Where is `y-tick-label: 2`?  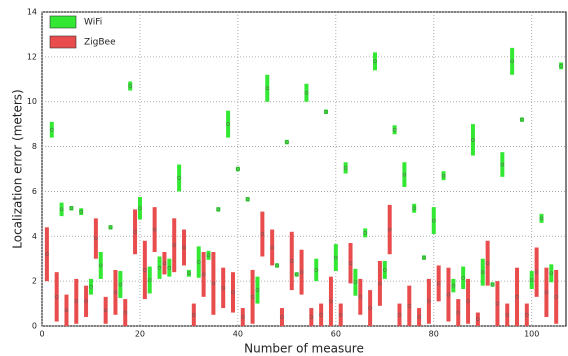
y-tick-label: 2 is located at coordinates (34, 281).